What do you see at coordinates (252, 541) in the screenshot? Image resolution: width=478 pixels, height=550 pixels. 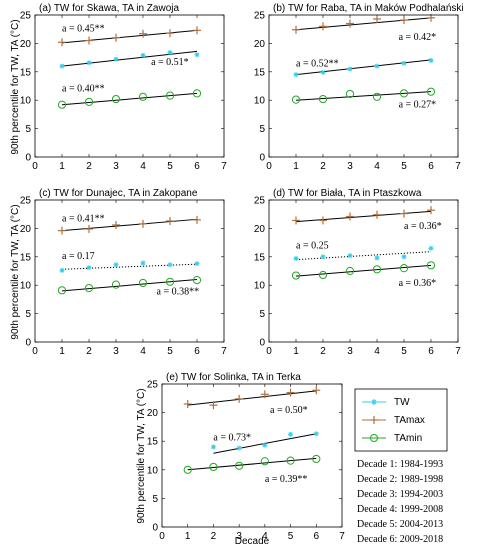 I see `xlabel-e: Decade` at bounding box center [252, 541].